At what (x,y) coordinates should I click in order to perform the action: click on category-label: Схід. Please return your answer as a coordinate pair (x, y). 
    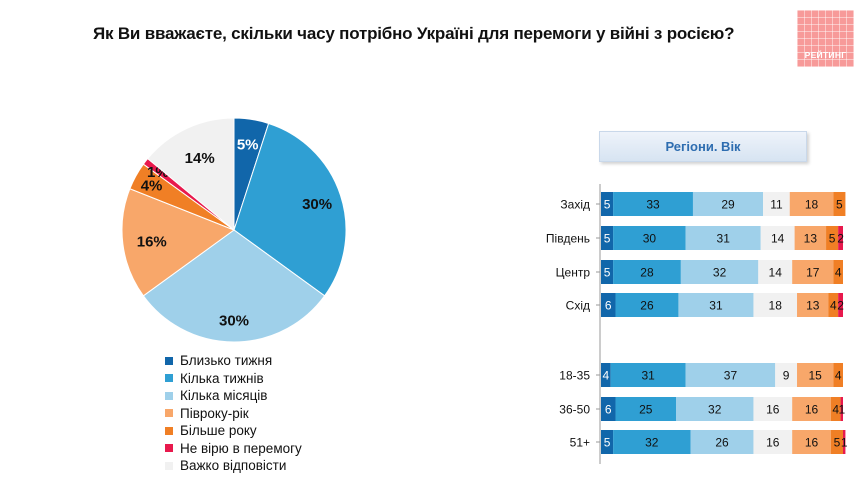
    Looking at the image, I should click on (578, 306).